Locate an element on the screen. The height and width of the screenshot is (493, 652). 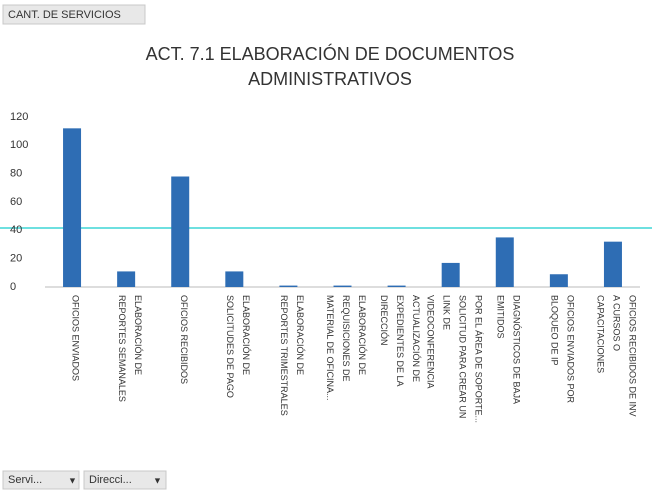
x-tick-label: REQUISICIONES DE is located at coordinates (346, 338).